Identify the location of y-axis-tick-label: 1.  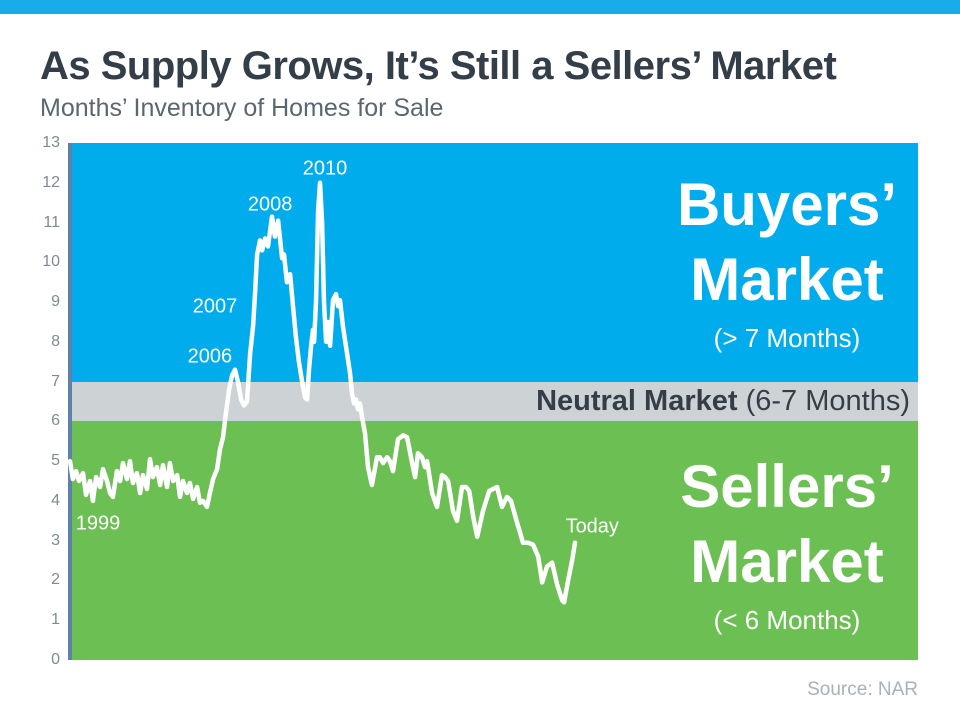
(55, 620).